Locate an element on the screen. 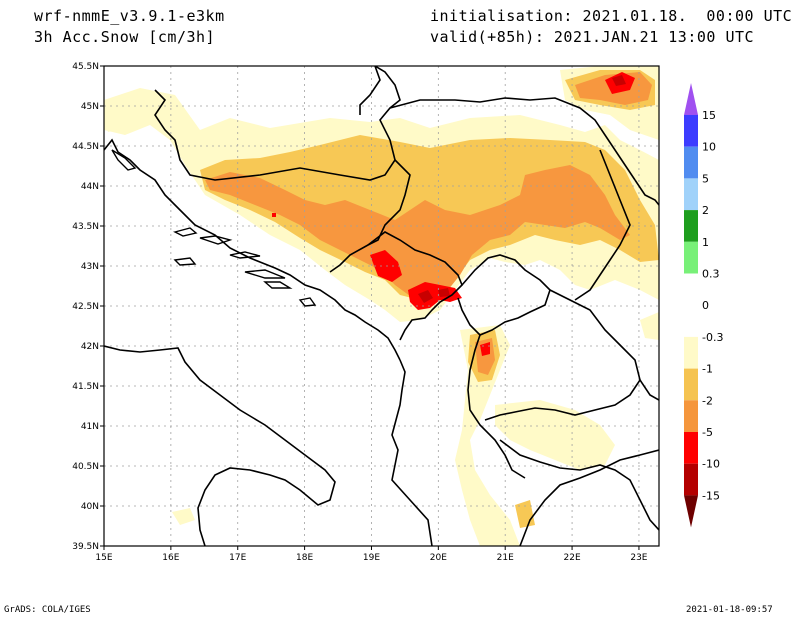 The height and width of the screenshot is (618, 800). lat-tick-label: 44N is located at coordinates (90, 187).